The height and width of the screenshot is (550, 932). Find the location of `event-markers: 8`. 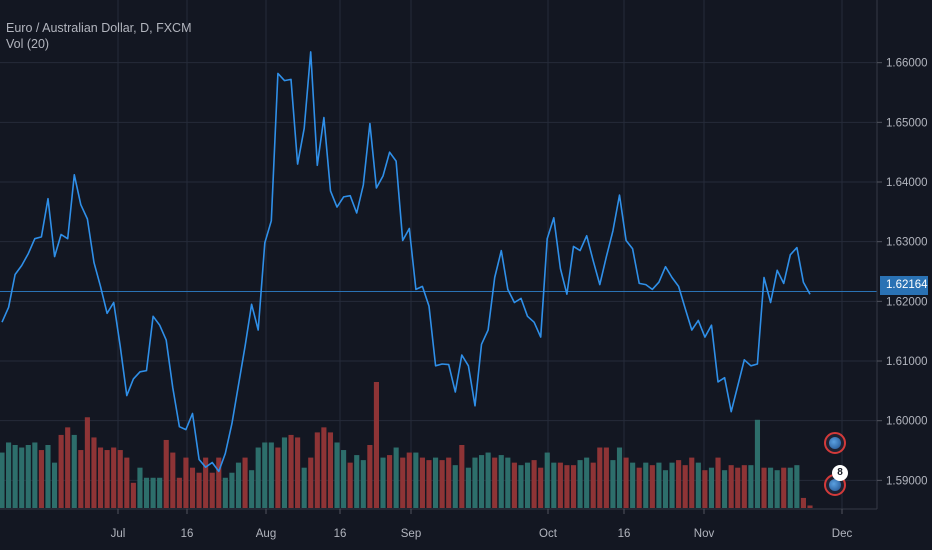

event-markers: 8 is located at coordinates (836, 468).